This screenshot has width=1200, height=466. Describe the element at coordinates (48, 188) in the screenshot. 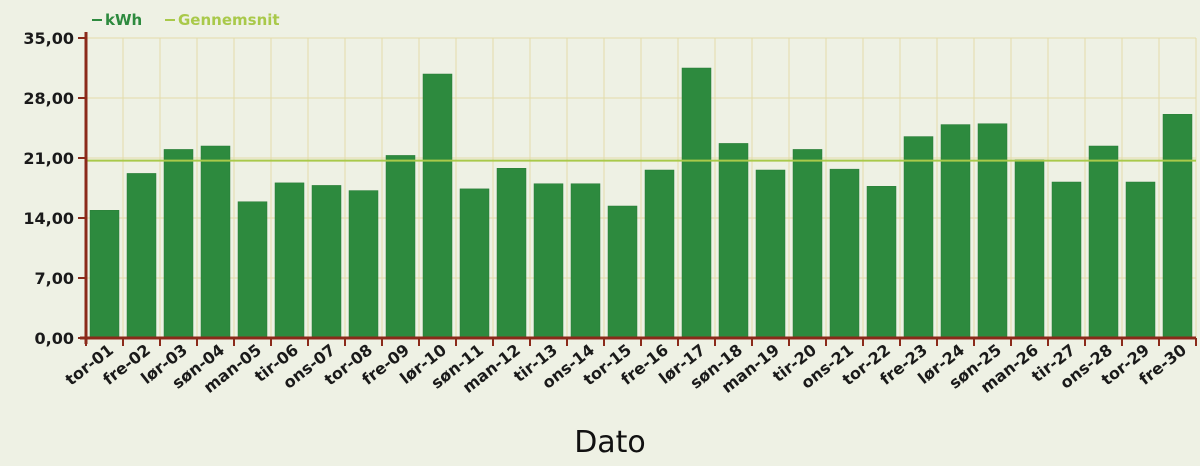

I see `y-tick-labels: 0,00 7,00 14,00 21,00 28,00 35,00` at that location.